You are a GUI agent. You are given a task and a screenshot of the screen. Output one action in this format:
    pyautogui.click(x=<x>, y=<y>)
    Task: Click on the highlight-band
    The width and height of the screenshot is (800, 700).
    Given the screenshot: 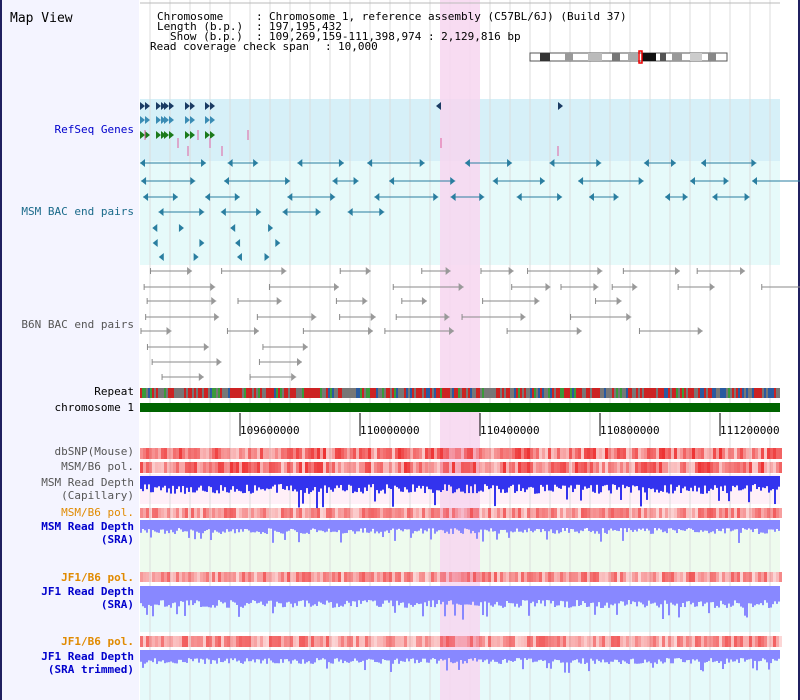 What is the action you would take?
    pyautogui.click(x=460, y=350)
    